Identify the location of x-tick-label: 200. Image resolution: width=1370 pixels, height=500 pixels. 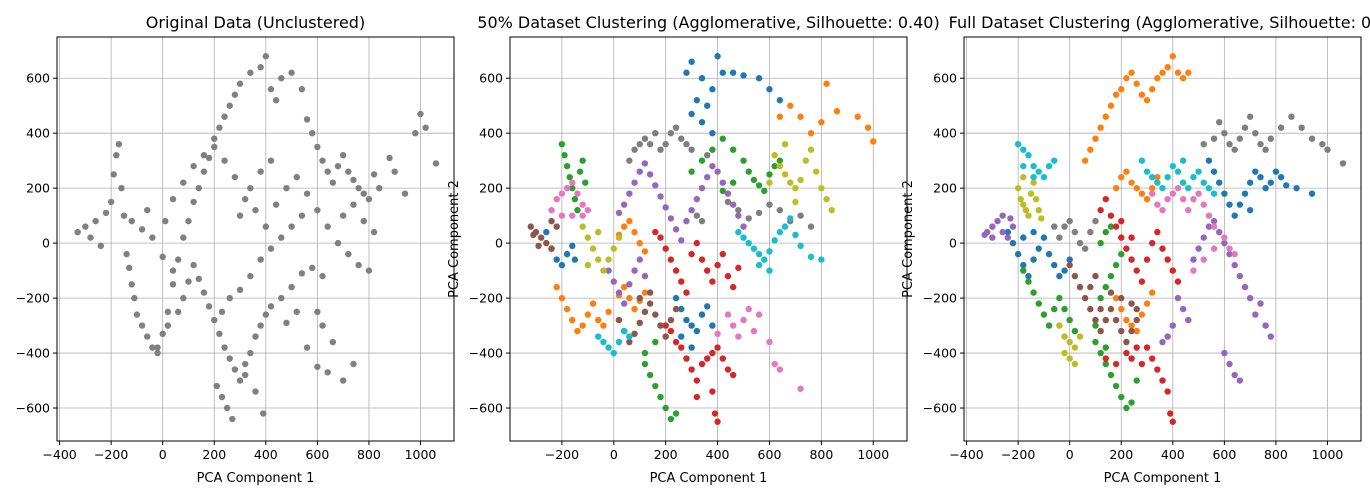
(214, 454).